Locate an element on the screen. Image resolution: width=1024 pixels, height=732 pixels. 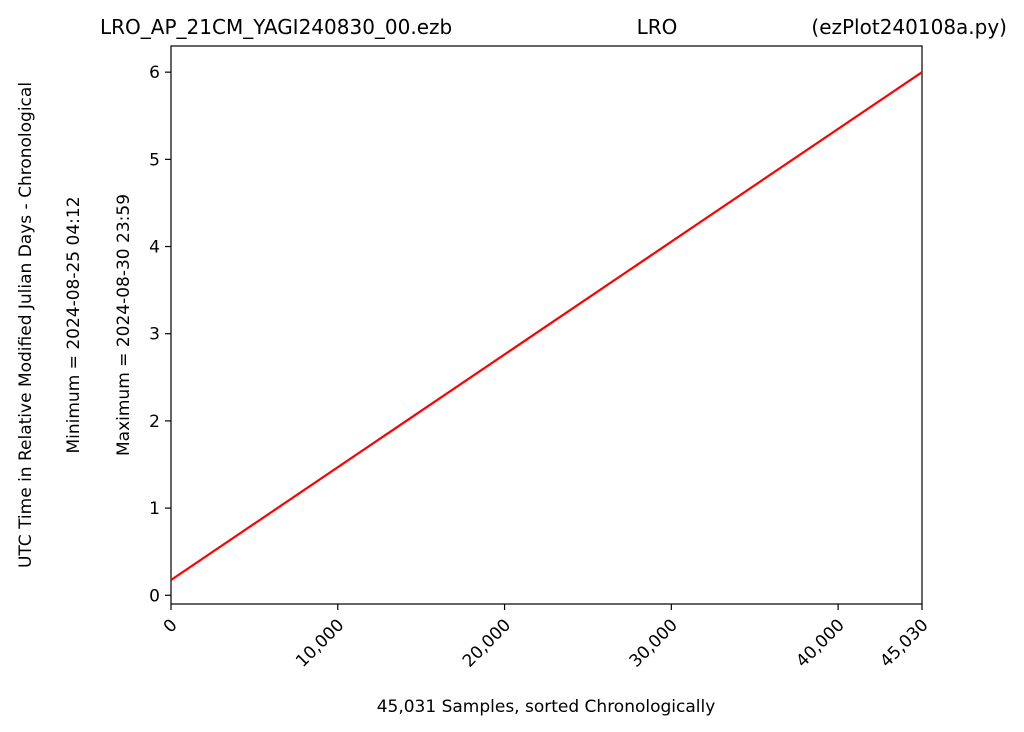
x-tick-label: 45,030 is located at coordinates (904, 643).